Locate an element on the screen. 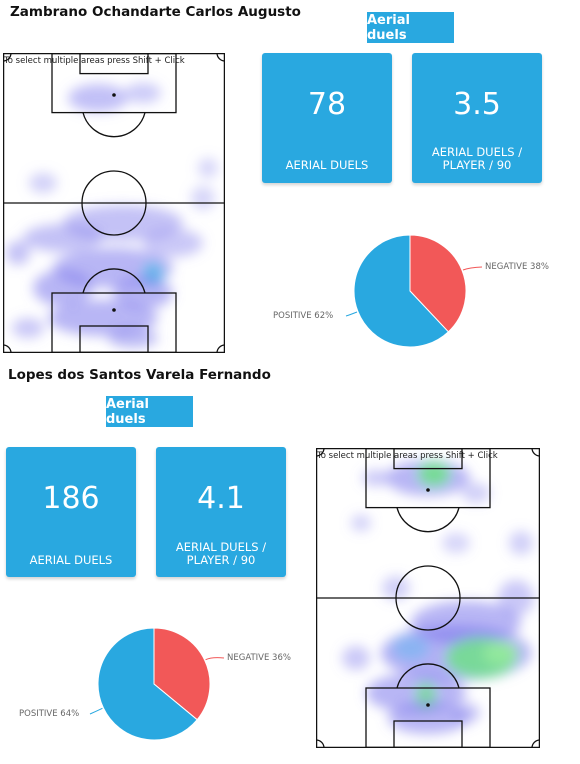 This screenshot has height=764, width=580. stat-card-aerial-duels: 78 AERIAL DUELS is located at coordinates (327, 118).